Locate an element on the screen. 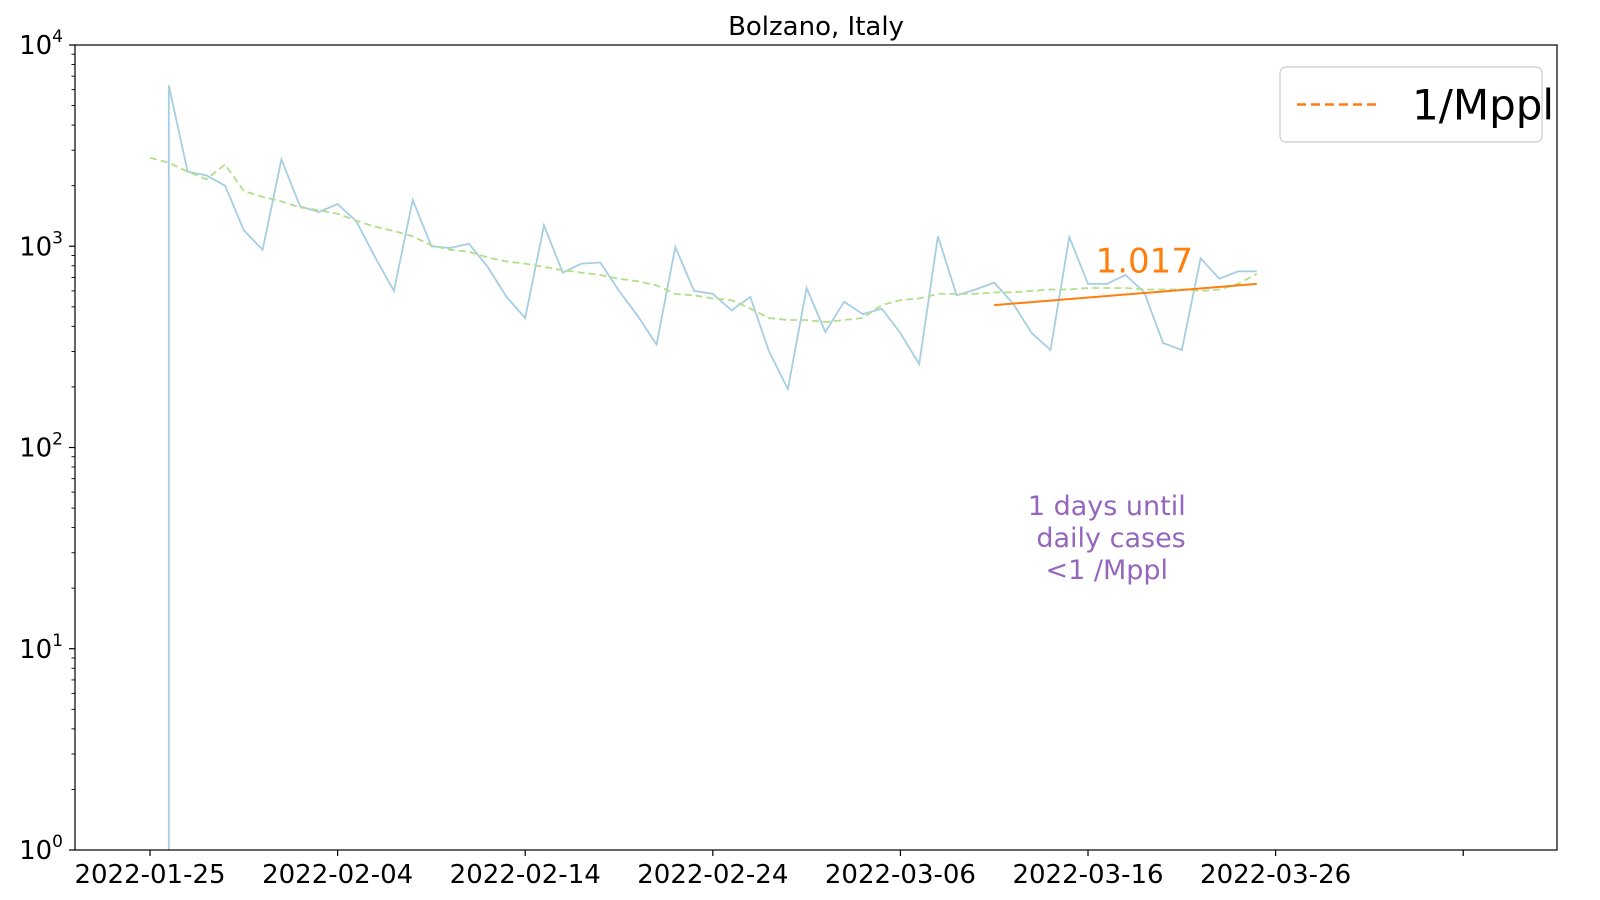 The width and height of the screenshot is (1600, 900). y-tick-label: 10⁴ is located at coordinates (41, 44).